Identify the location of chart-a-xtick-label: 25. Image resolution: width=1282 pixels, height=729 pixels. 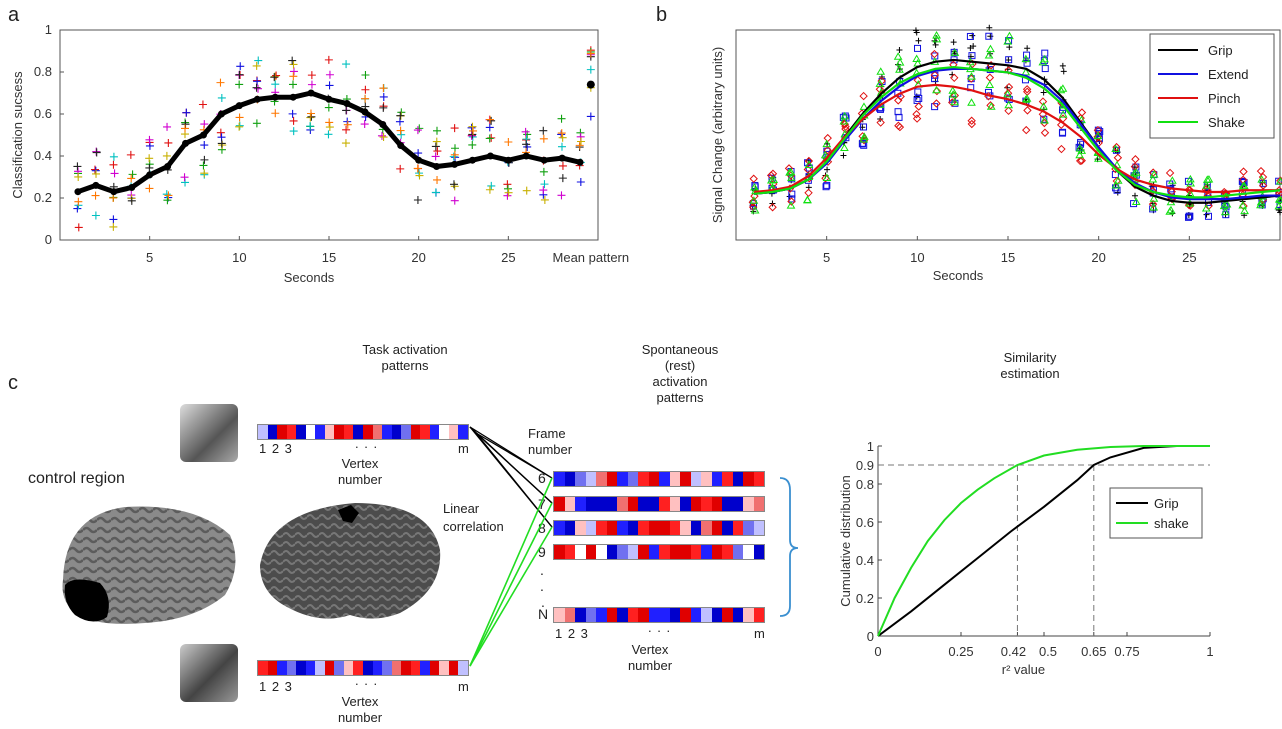
(508, 257).